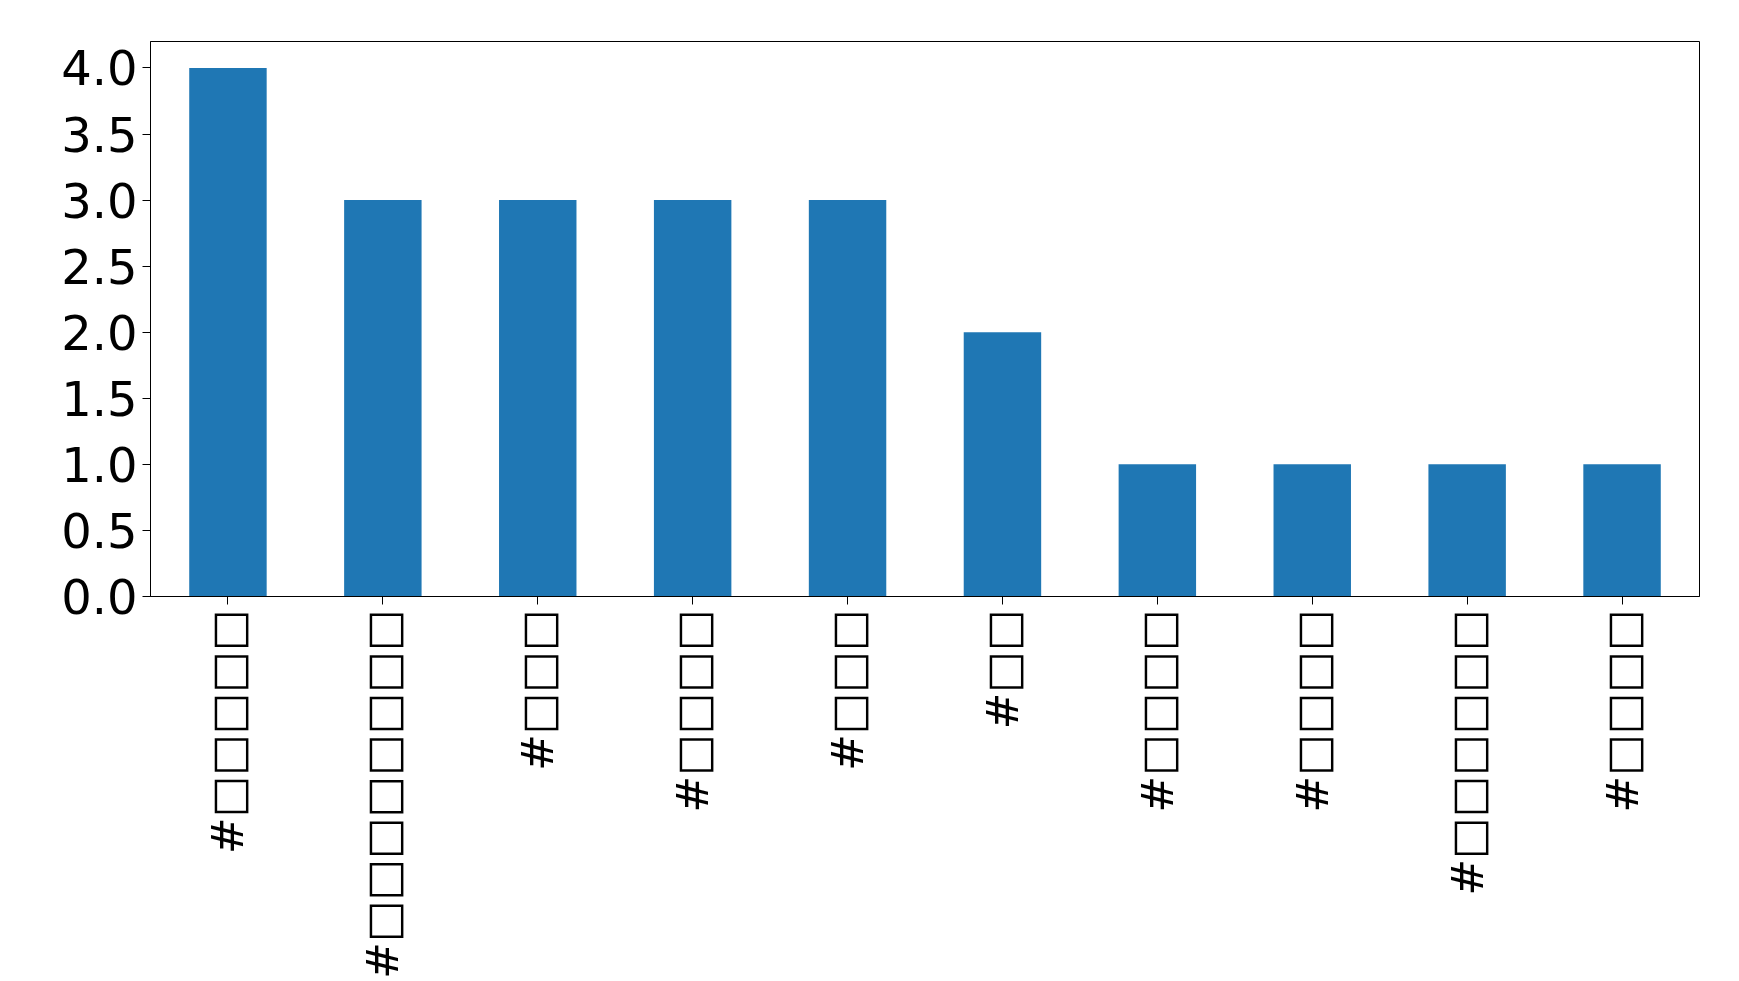 The width and height of the screenshot is (1739, 981). Describe the element at coordinates (99, 200) in the screenshot. I see `y-tick-label: 3.0` at that location.